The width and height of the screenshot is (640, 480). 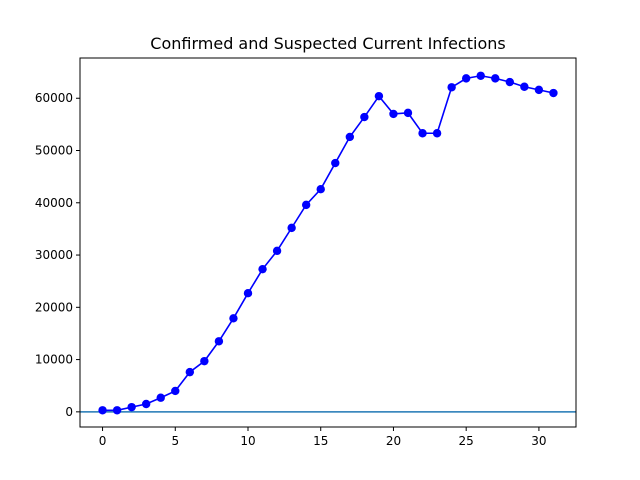 I want to click on y-tick-label: 60000, so click(x=54, y=98).